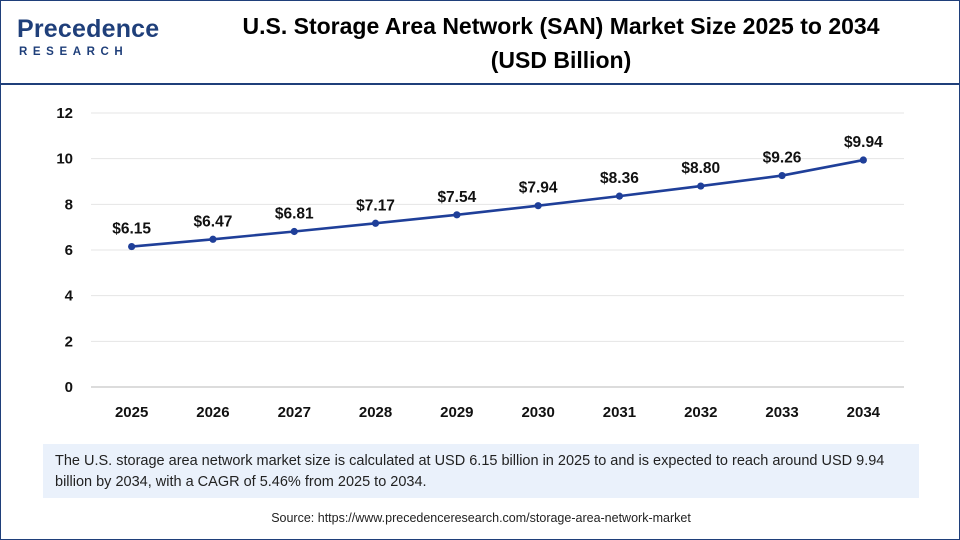  Describe the element at coordinates (294, 412) in the screenshot. I see `x-tick-label: 2027` at that location.